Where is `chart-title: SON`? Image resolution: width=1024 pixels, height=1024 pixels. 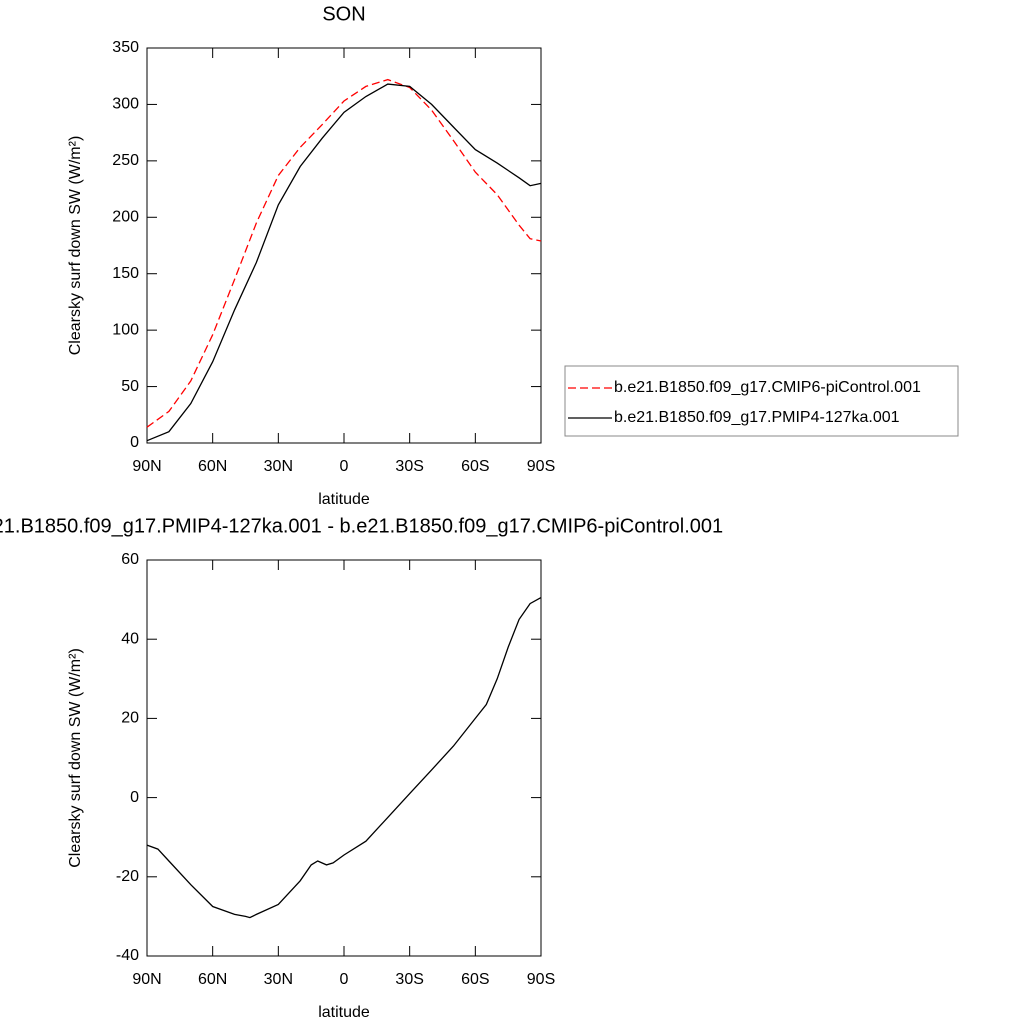
chart-title: SON is located at coordinates (343, 14).